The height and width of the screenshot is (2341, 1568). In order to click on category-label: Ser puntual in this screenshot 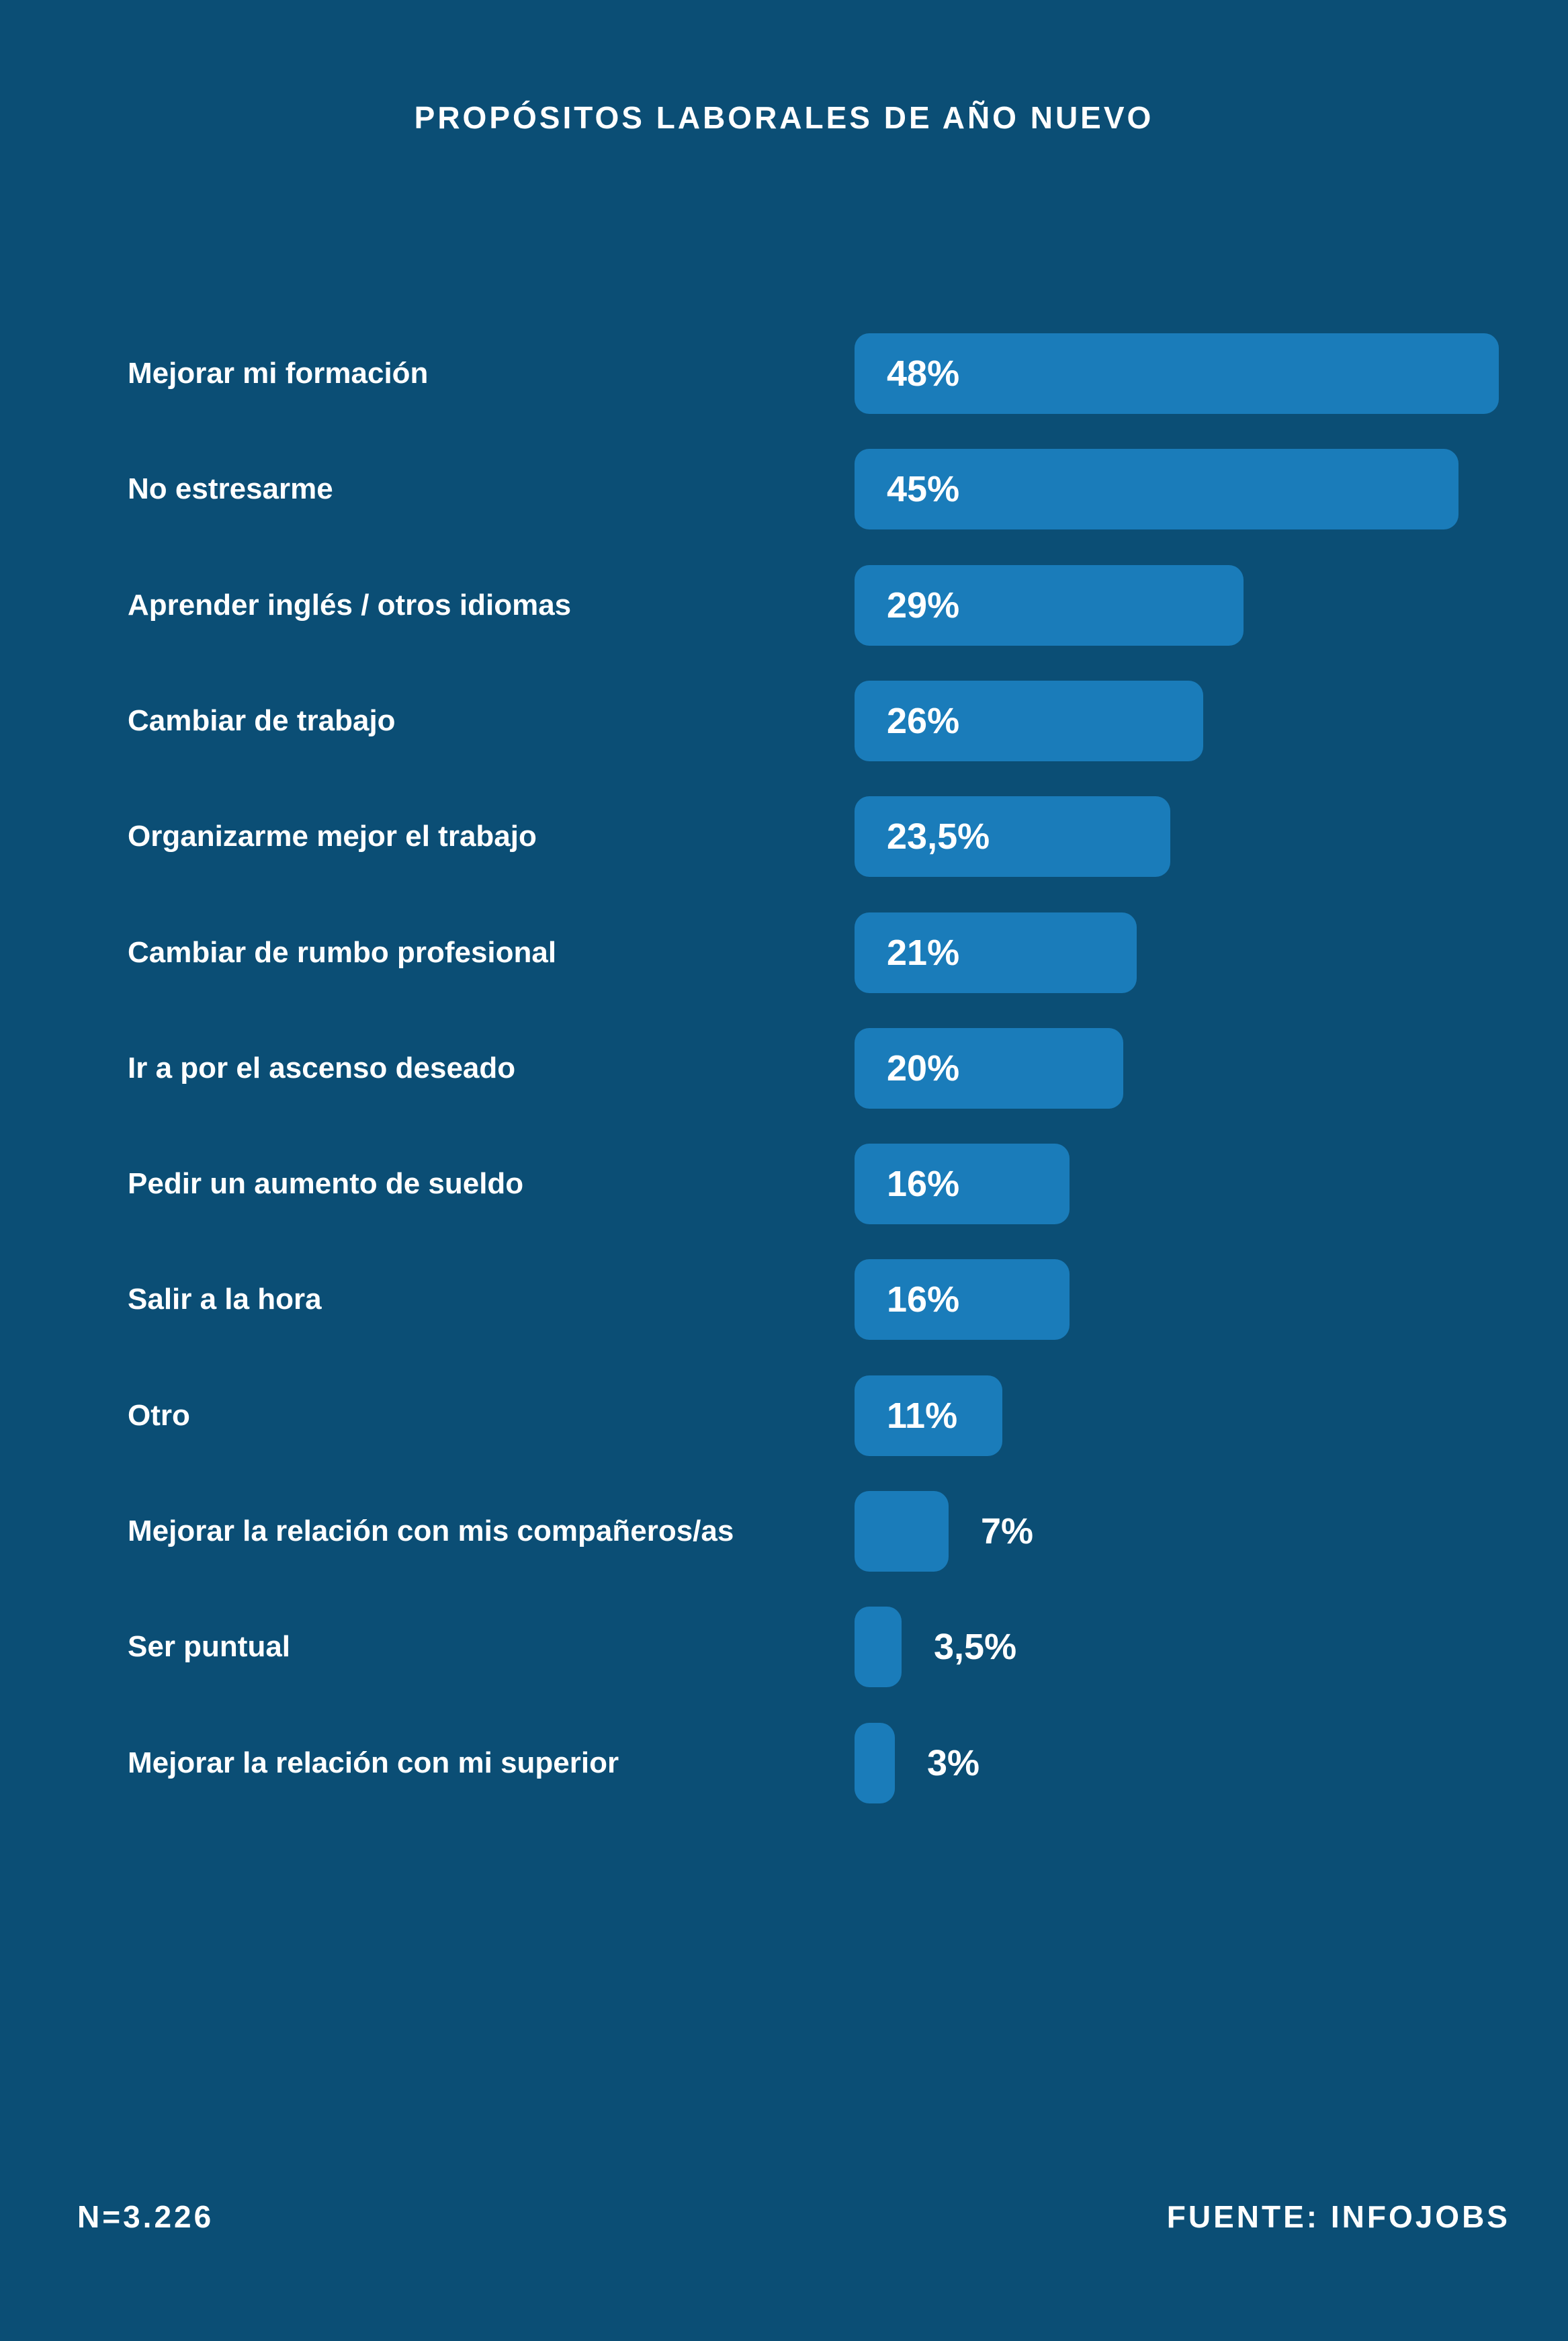, I will do `click(209, 1646)`.